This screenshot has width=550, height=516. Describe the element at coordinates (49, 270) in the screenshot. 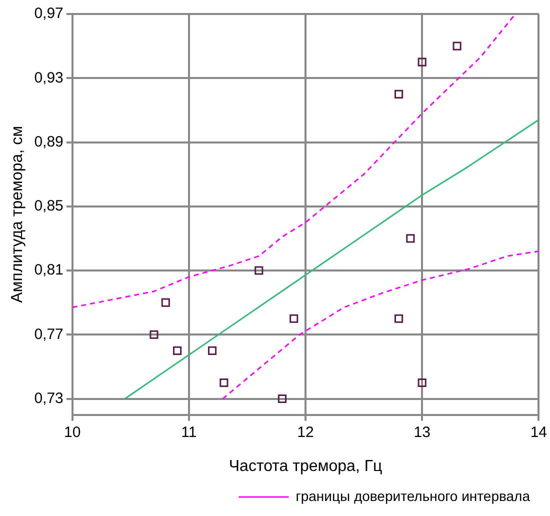

I see `y-tick-label: 0,81` at that location.